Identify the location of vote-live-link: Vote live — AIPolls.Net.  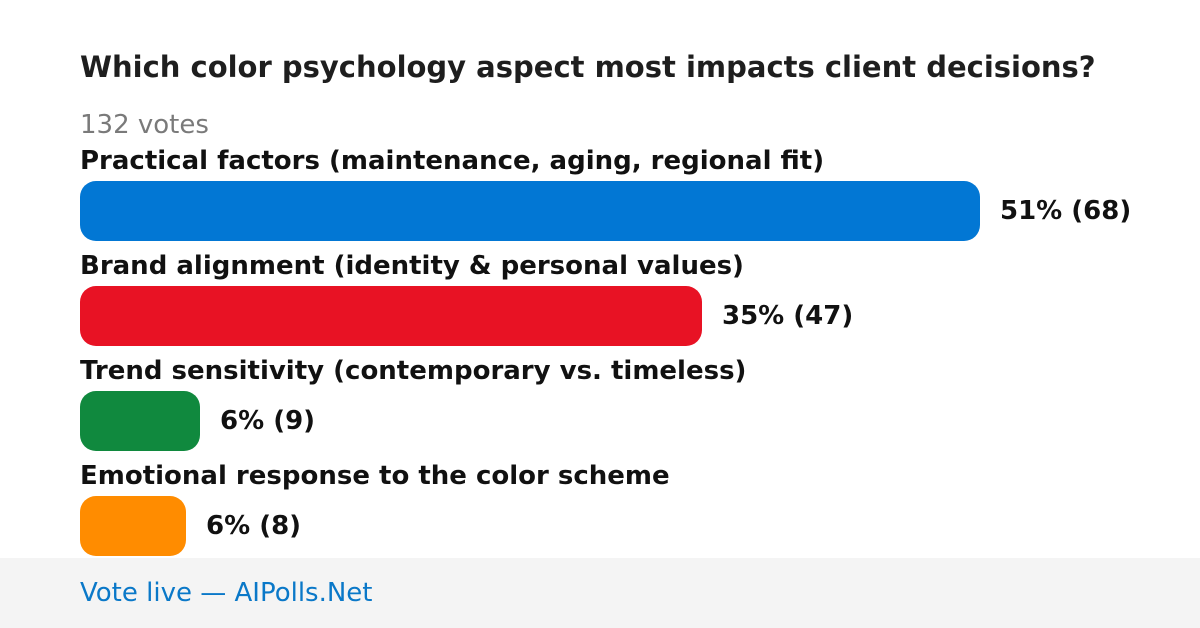
(226, 593).